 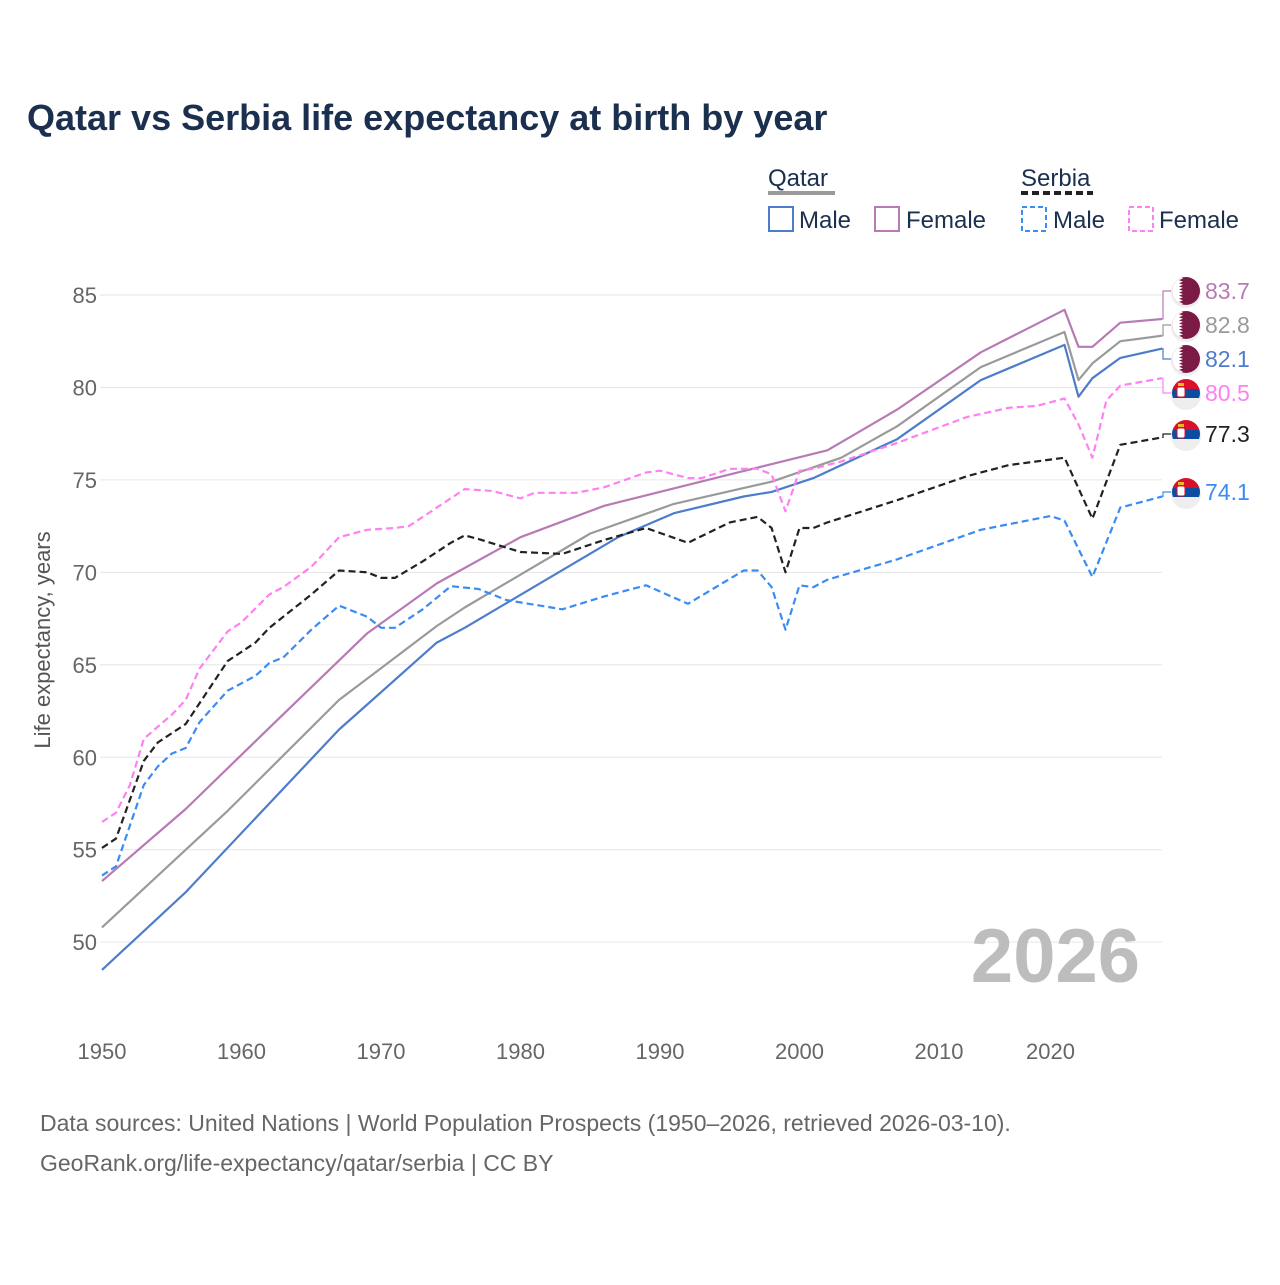 I want to click on x-tick-label: 2020, so click(x=1050, y=1051).